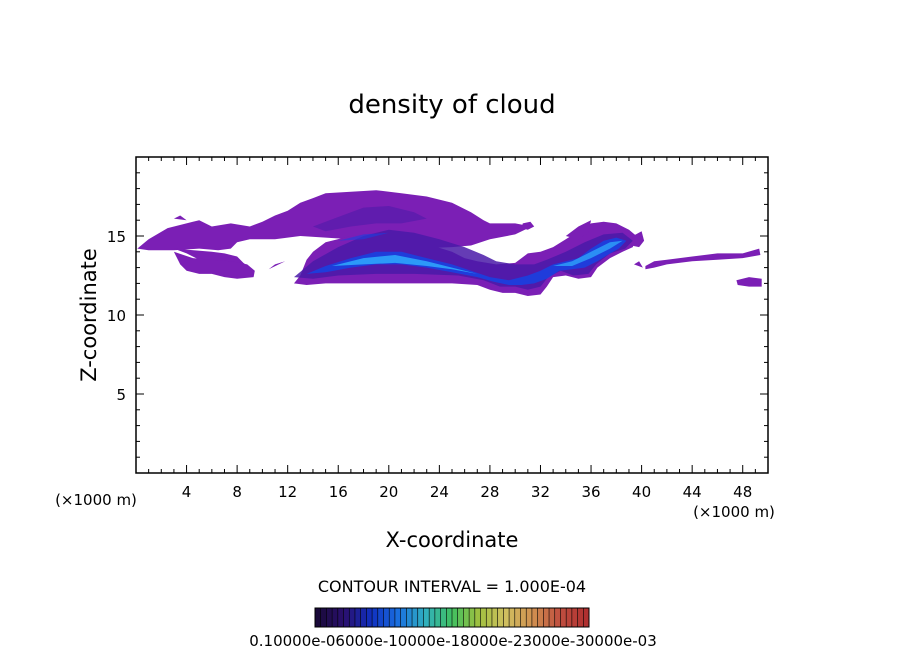 The image size is (904, 654). Describe the element at coordinates (214, 265) in the screenshot. I see `cloud-outer-left-base` at that location.